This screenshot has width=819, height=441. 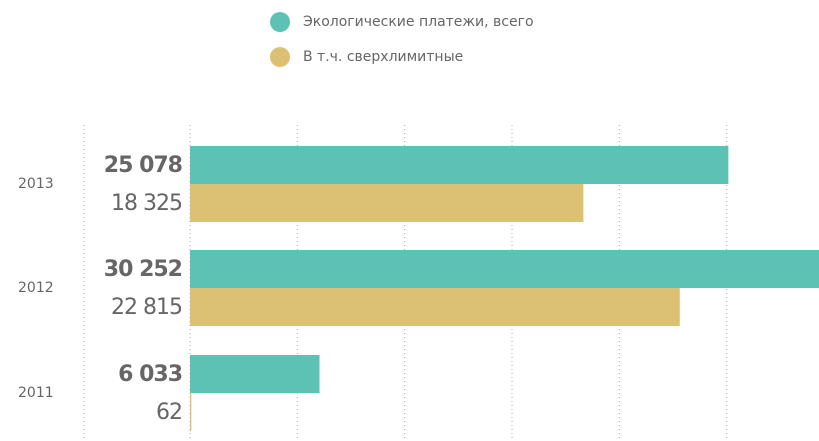 What do you see at coordinates (36, 393) in the screenshot?
I see `y-tick-label: 2011` at bounding box center [36, 393].